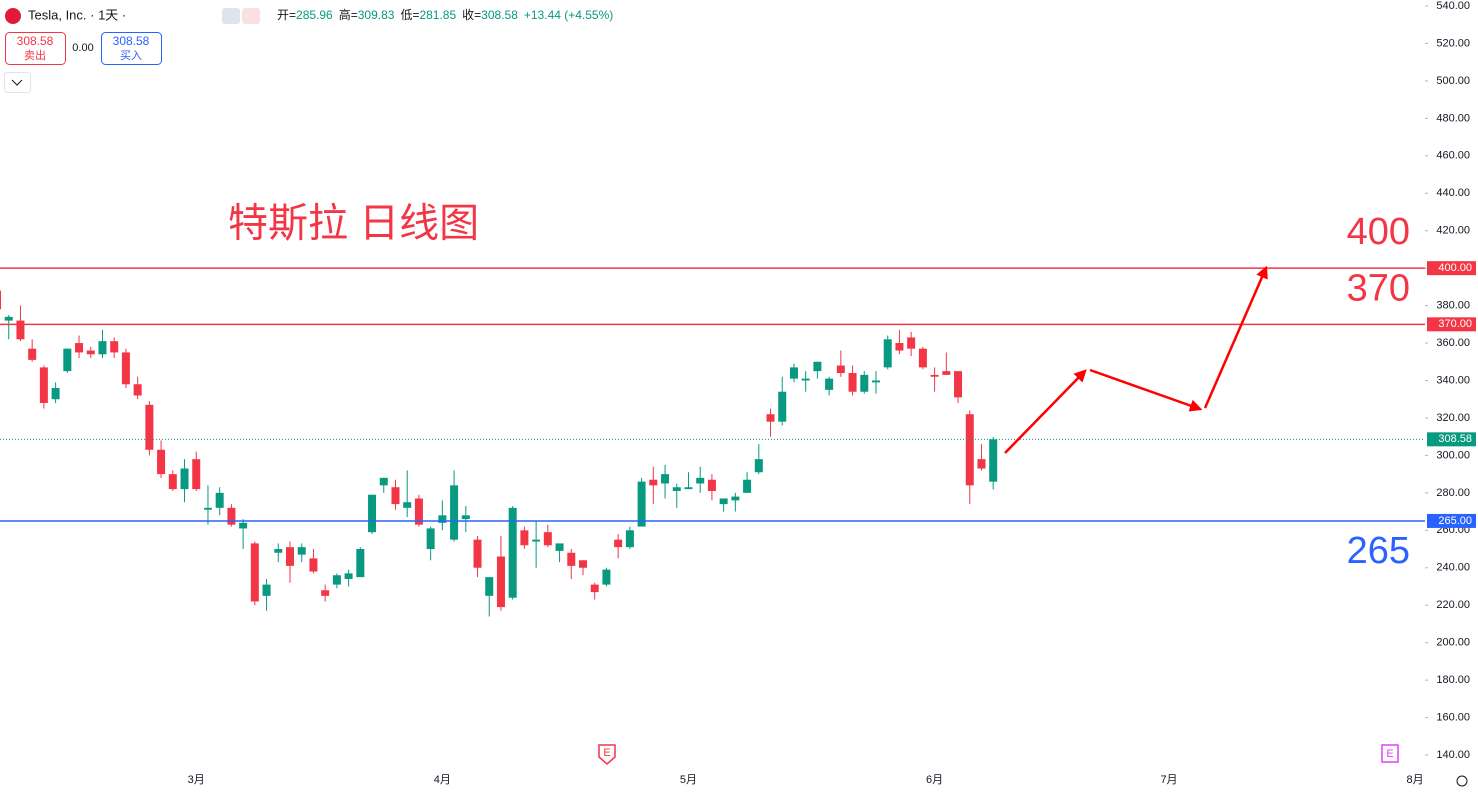 The height and width of the screenshot is (794, 1478). I want to click on y-tick-label: 460.00, so click(1453, 156).